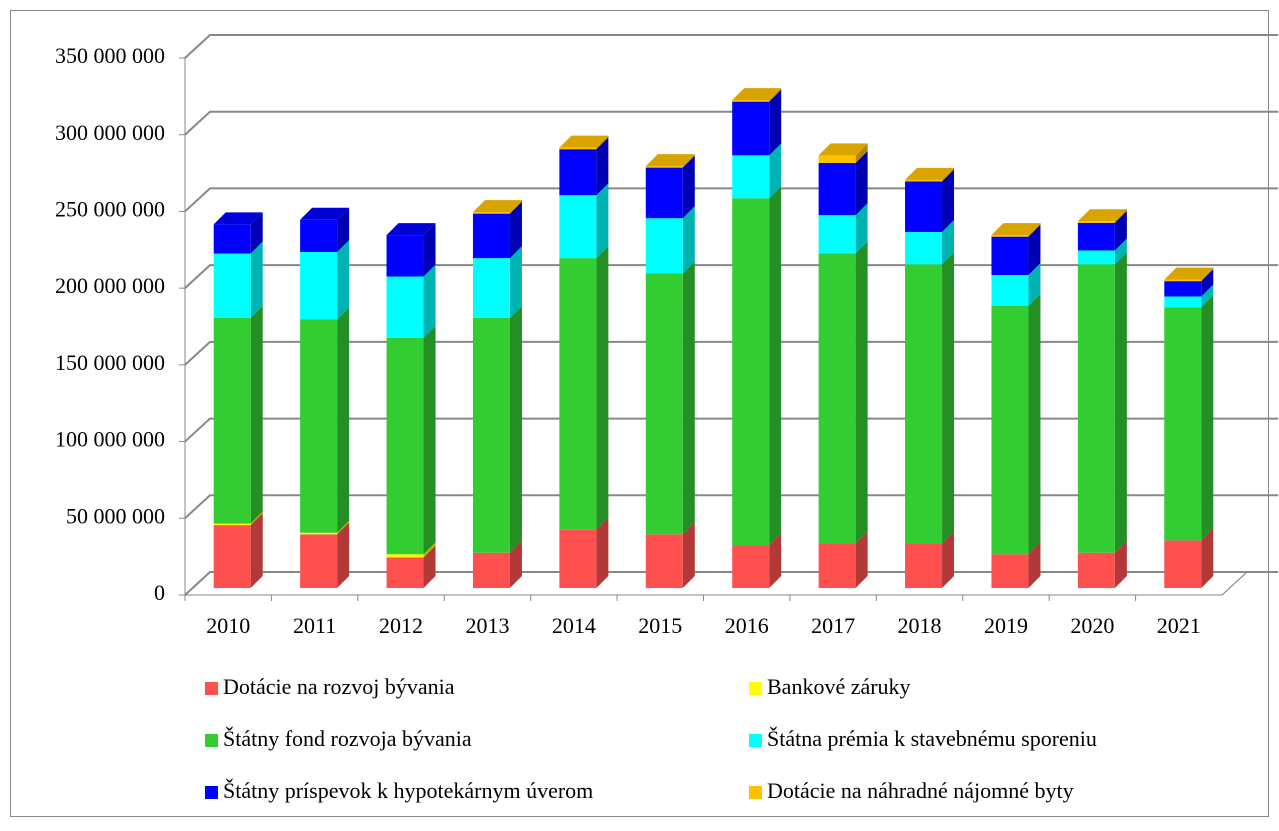 This screenshot has width=1279, height=831. Describe the element at coordinates (920, 790) in the screenshot. I see `legend-label: Dotácie na náhradné nájomné byty` at that location.